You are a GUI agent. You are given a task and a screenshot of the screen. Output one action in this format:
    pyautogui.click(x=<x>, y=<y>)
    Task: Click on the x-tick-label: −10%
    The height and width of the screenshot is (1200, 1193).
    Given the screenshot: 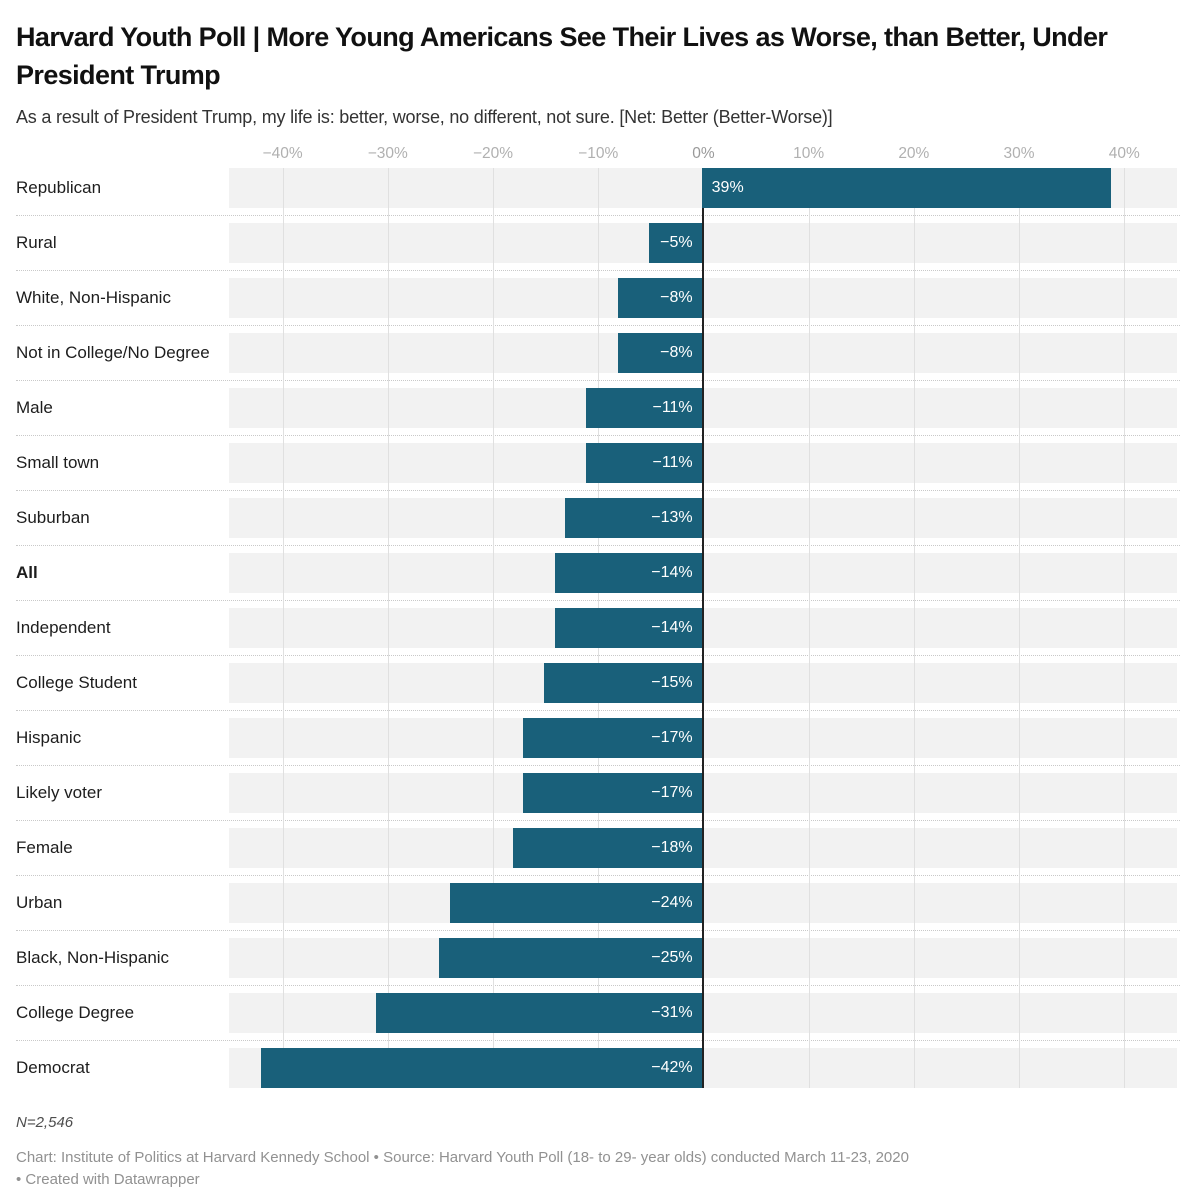 What is the action you would take?
    pyautogui.click(x=598, y=153)
    